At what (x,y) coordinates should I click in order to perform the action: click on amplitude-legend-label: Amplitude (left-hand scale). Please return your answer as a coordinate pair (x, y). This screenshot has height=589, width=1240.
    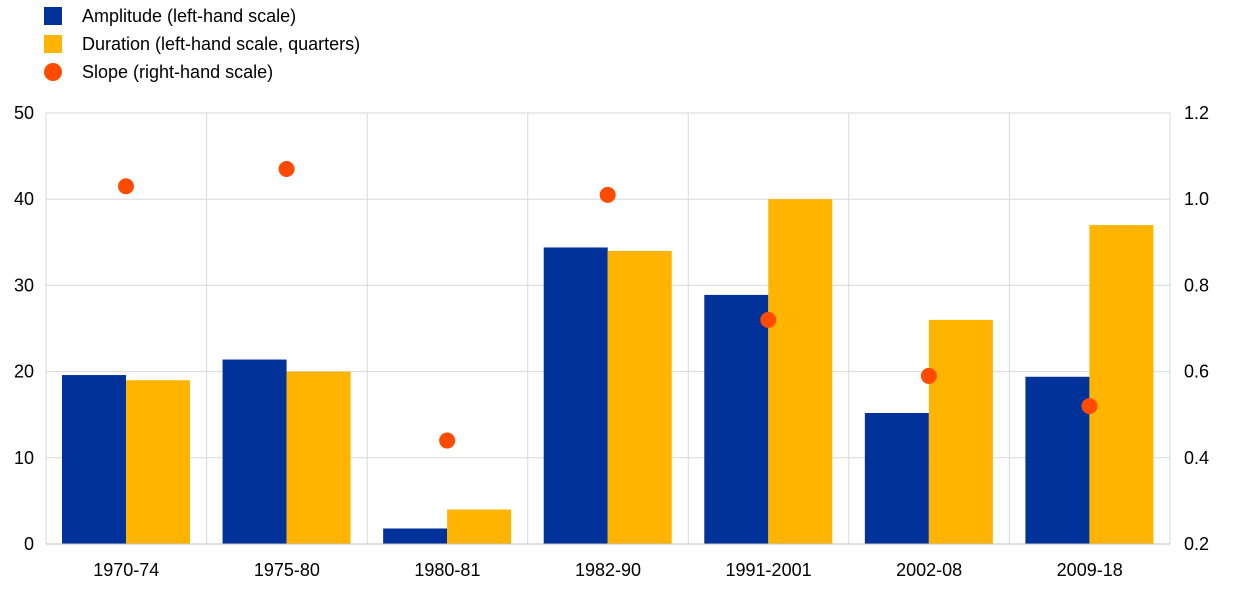
    Looking at the image, I should click on (189, 16).